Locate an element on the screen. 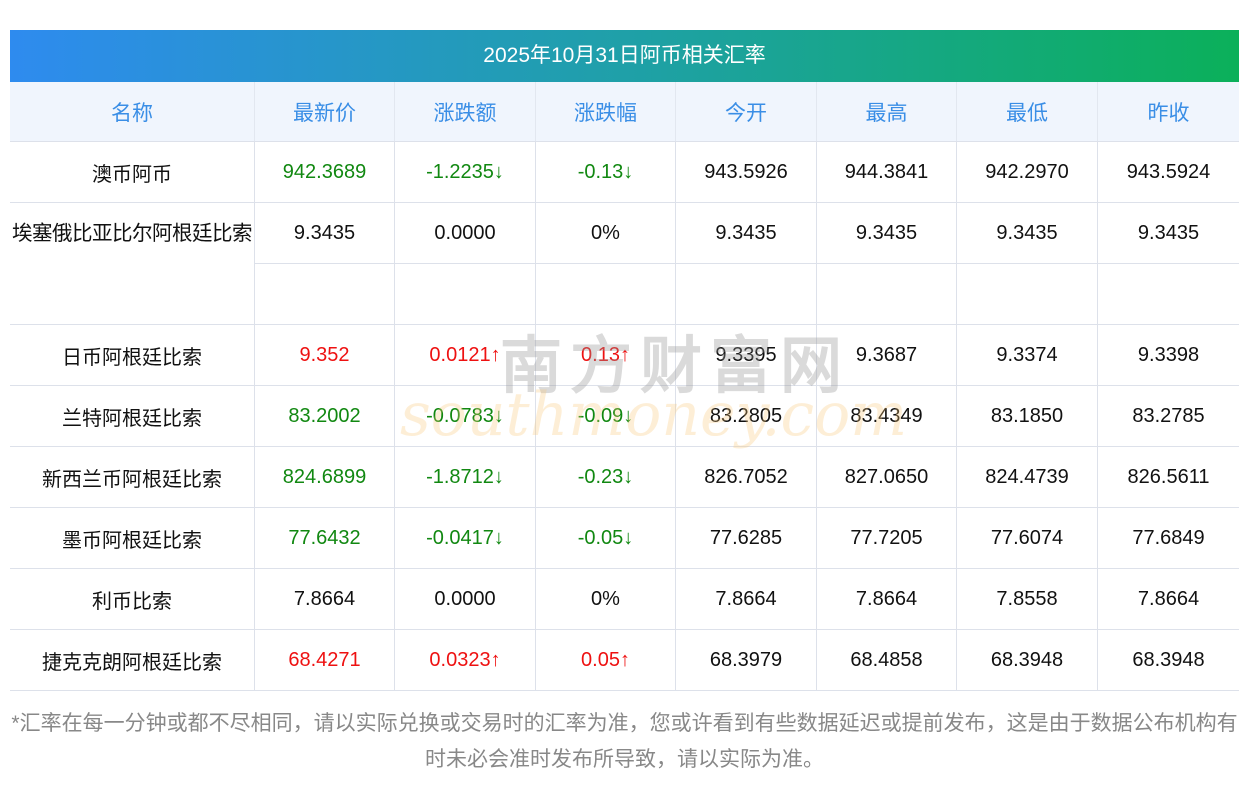 This screenshot has height=793, width=1250. table-header: 名称 最新价 涨跌额 涨跌幅 今开 最高 最低 昨收 is located at coordinates (624, 112).